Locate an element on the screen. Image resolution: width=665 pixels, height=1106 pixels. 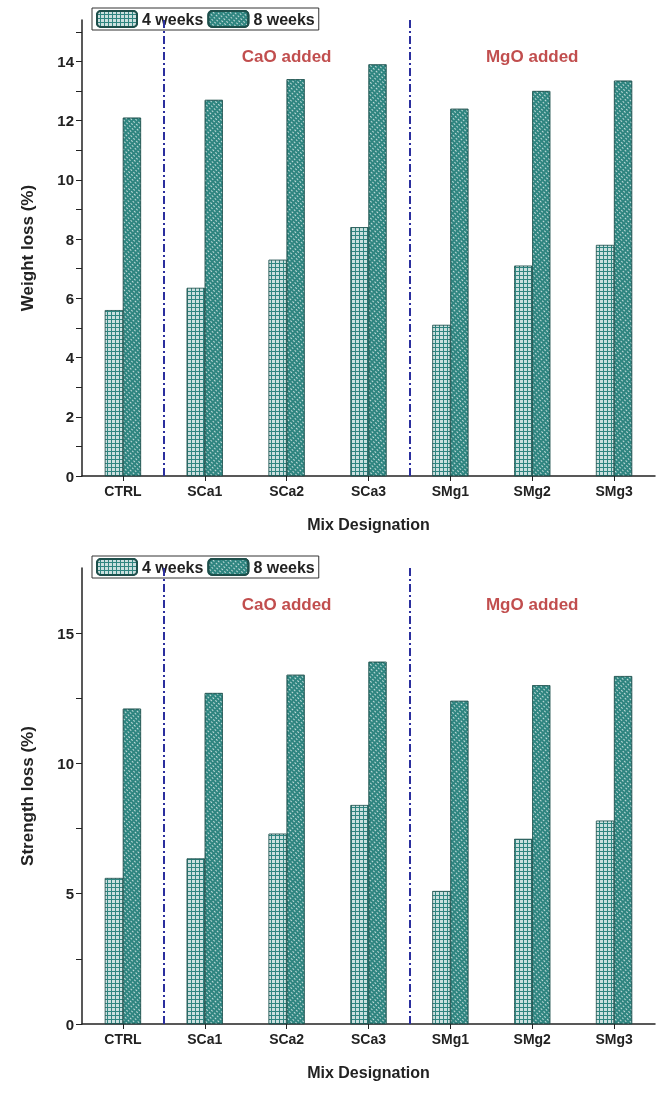
y-tick-label: 4 is located at coordinates (70, 358).